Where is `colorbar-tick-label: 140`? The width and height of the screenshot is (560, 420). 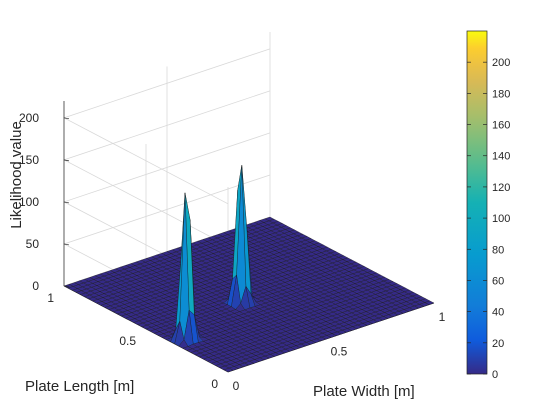
colorbar-tick-label: 140 is located at coordinates (501, 157).